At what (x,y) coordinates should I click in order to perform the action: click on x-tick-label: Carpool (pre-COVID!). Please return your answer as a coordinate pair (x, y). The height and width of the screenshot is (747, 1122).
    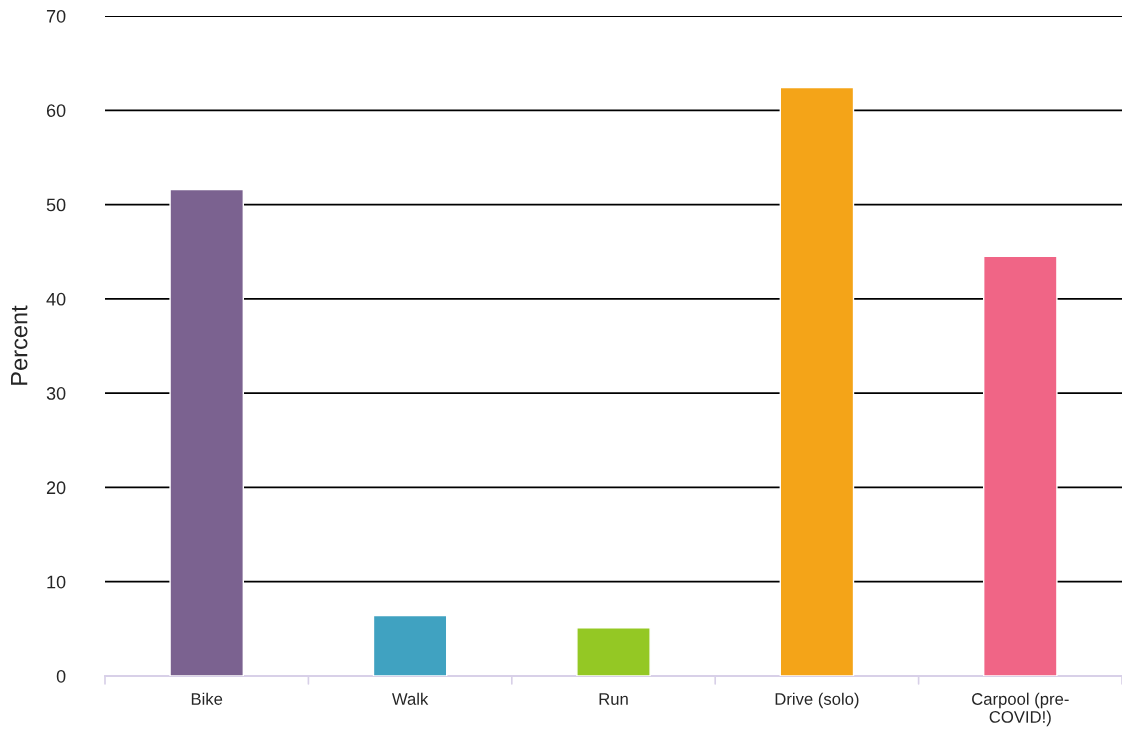
    Looking at the image, I should click on (1020, 709).